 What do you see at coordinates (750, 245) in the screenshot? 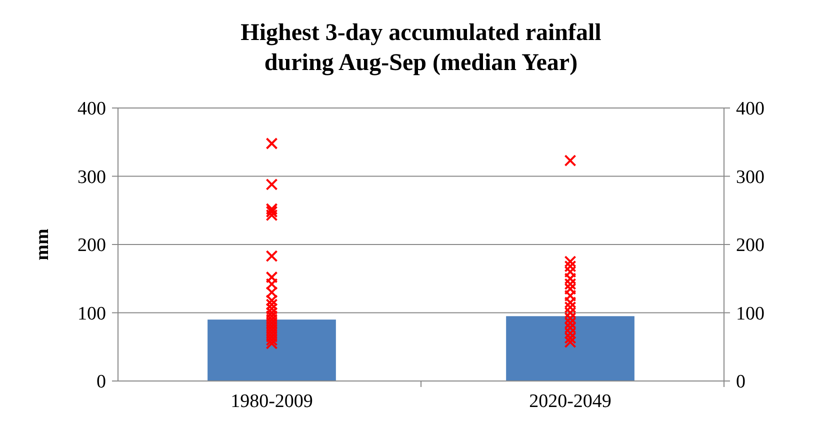
I see `y2-tick-label: 200` at bounding box center [750, 245].